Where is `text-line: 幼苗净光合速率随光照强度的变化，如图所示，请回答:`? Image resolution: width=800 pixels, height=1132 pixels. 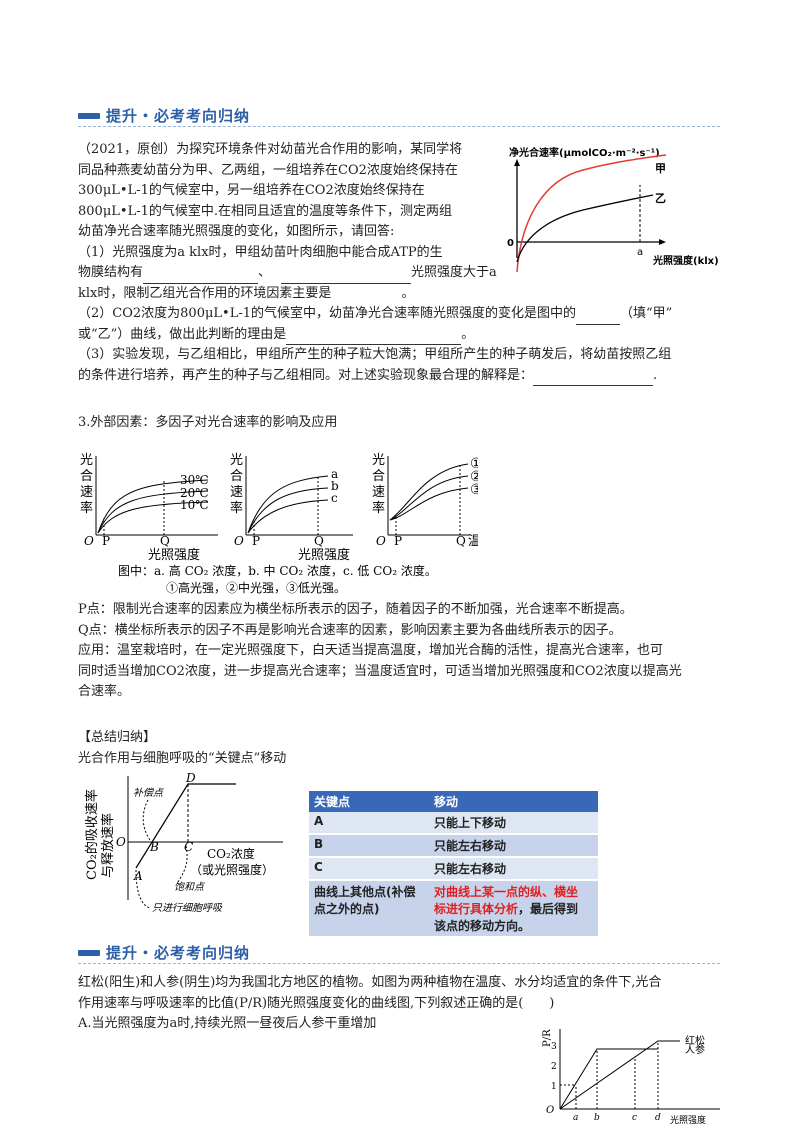 text-line: 幼苗净光合速率随光照强度的变化，如图所示，请回答: is located at coordinates (236, 231).